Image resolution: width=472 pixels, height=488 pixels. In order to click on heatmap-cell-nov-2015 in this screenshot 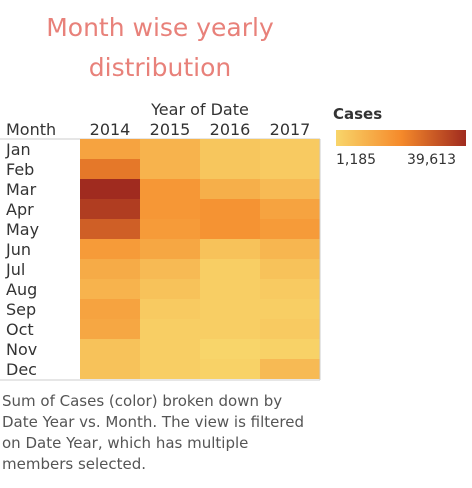, I will do `click(170, 349)`.